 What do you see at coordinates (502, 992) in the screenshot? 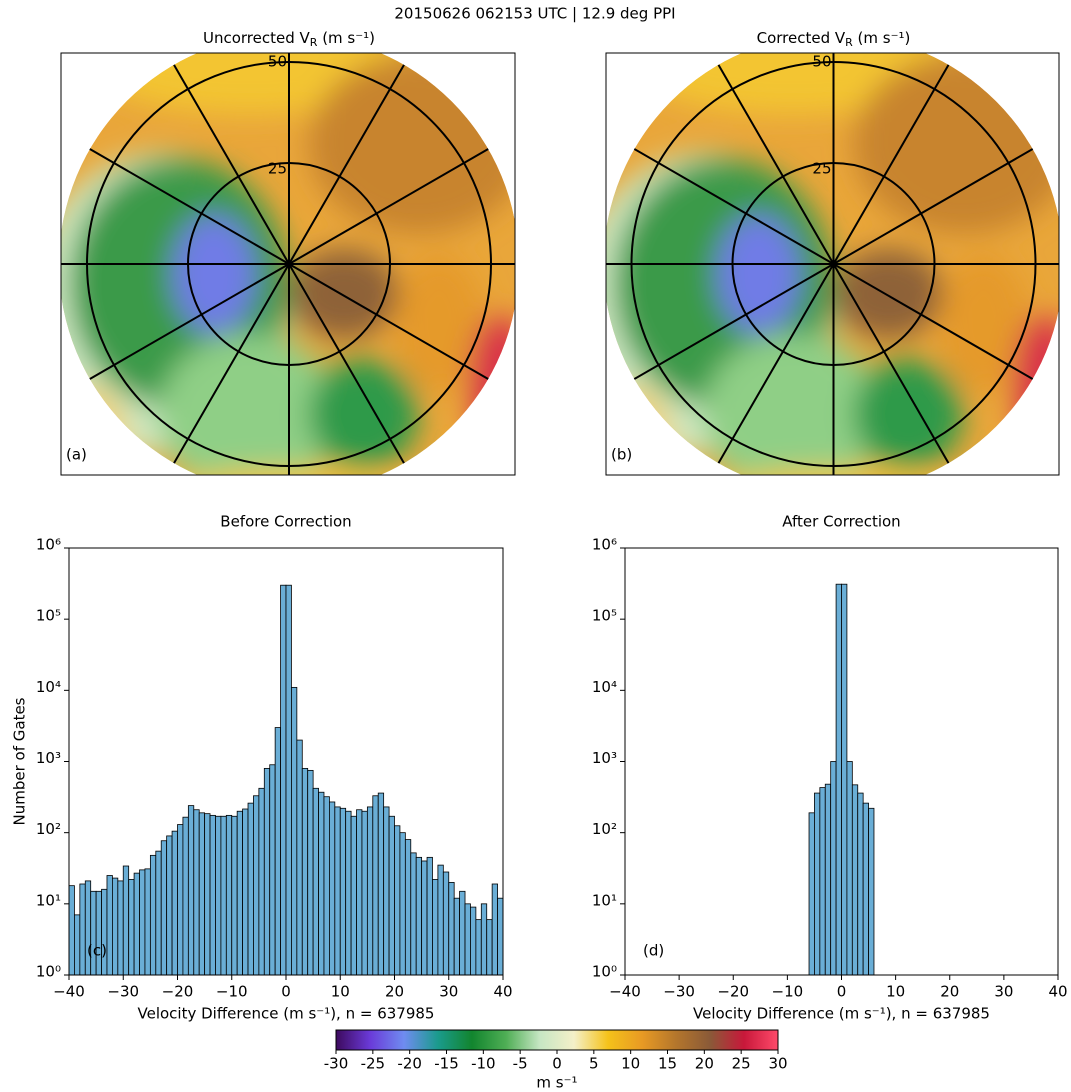
I see `x-tick-label: 40` at bounding box center [502, 992].